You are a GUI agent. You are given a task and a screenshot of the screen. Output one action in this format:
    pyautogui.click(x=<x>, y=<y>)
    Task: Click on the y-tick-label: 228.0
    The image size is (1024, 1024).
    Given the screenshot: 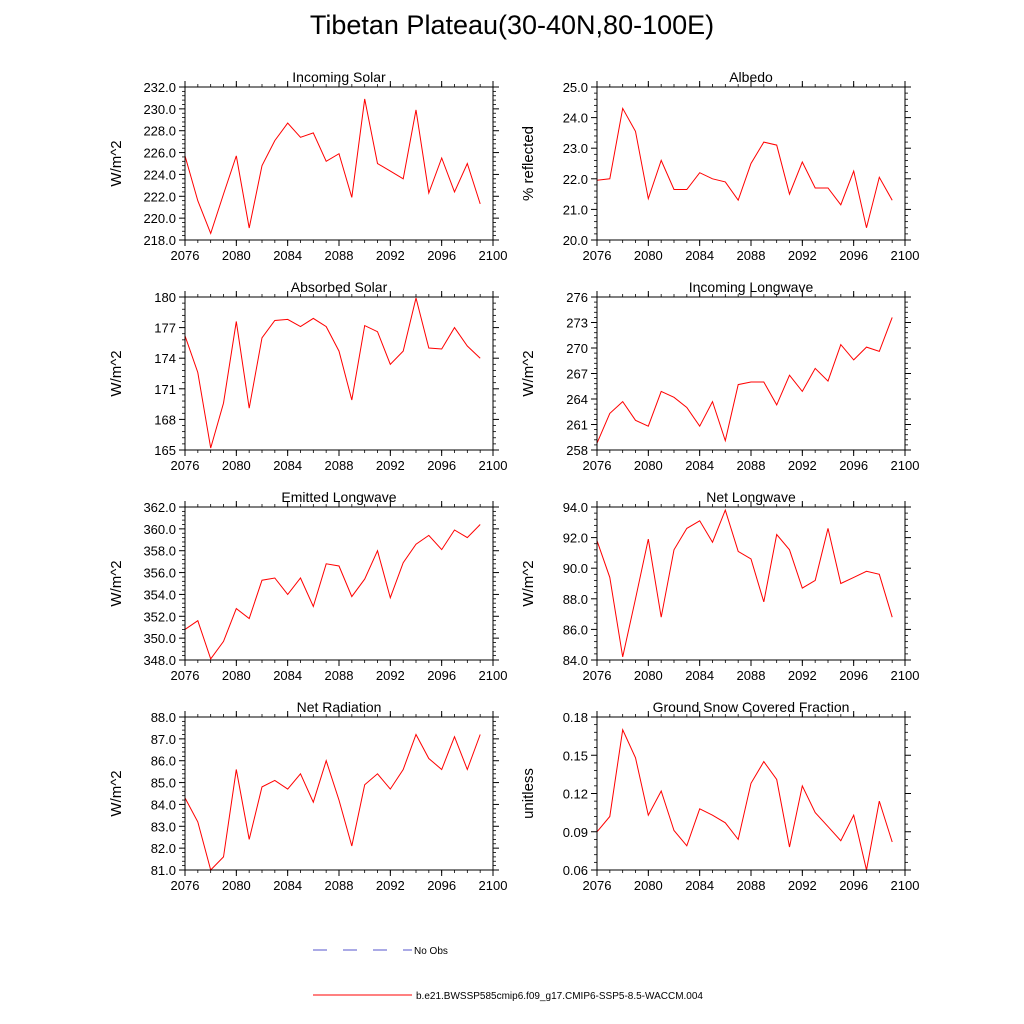 What is the action you would take?
    pyautogui.click(x=159, y=131)
    